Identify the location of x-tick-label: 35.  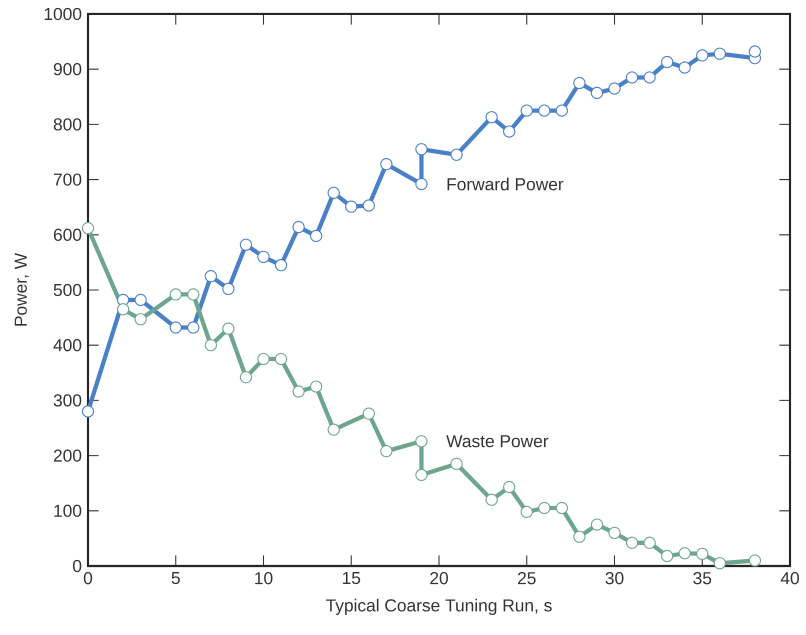
(702, 578).